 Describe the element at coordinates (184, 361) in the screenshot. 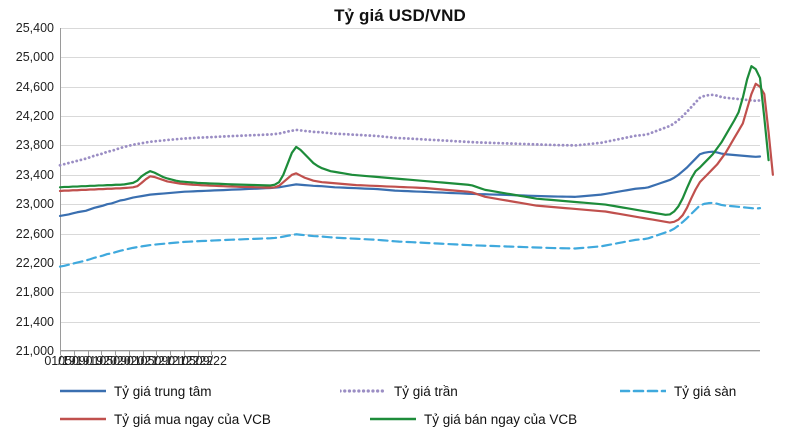

I see `x-tick-label: 01/22` at that location.